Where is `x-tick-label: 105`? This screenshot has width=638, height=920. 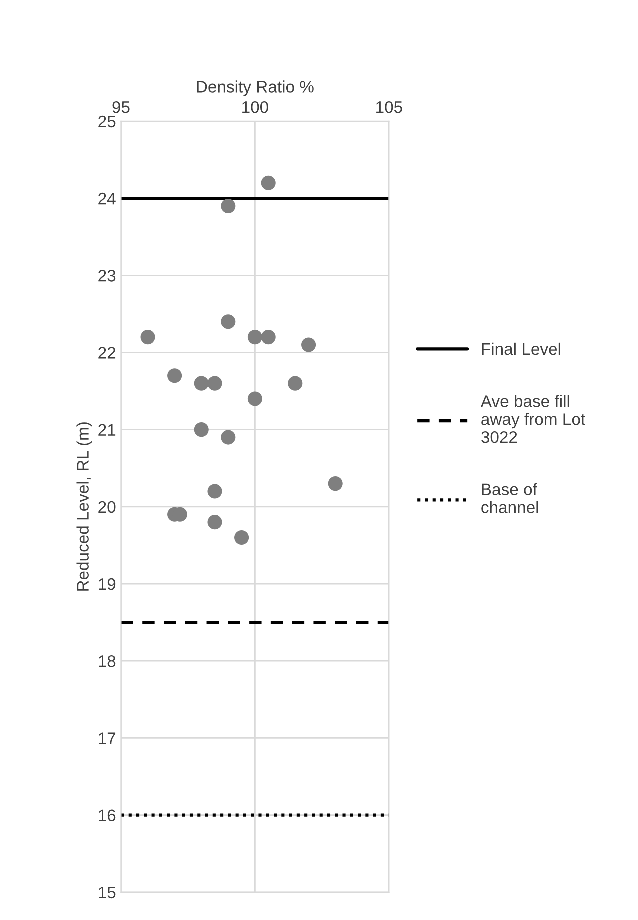
x-tick-label: 105 is located at coordinates (389, 107).